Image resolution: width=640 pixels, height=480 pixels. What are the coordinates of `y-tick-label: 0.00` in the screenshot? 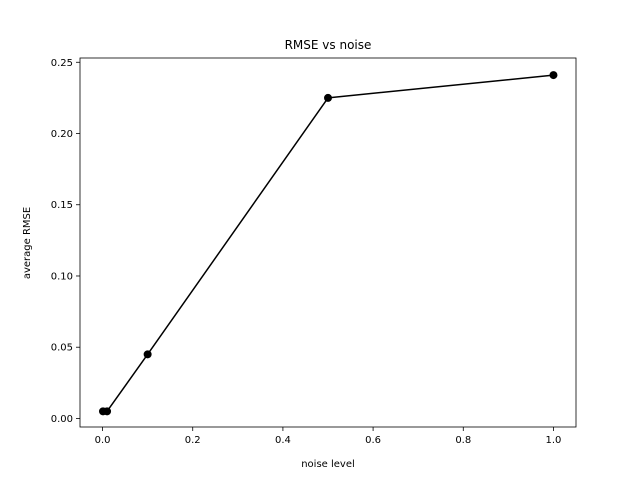 It's located at (62, 419).